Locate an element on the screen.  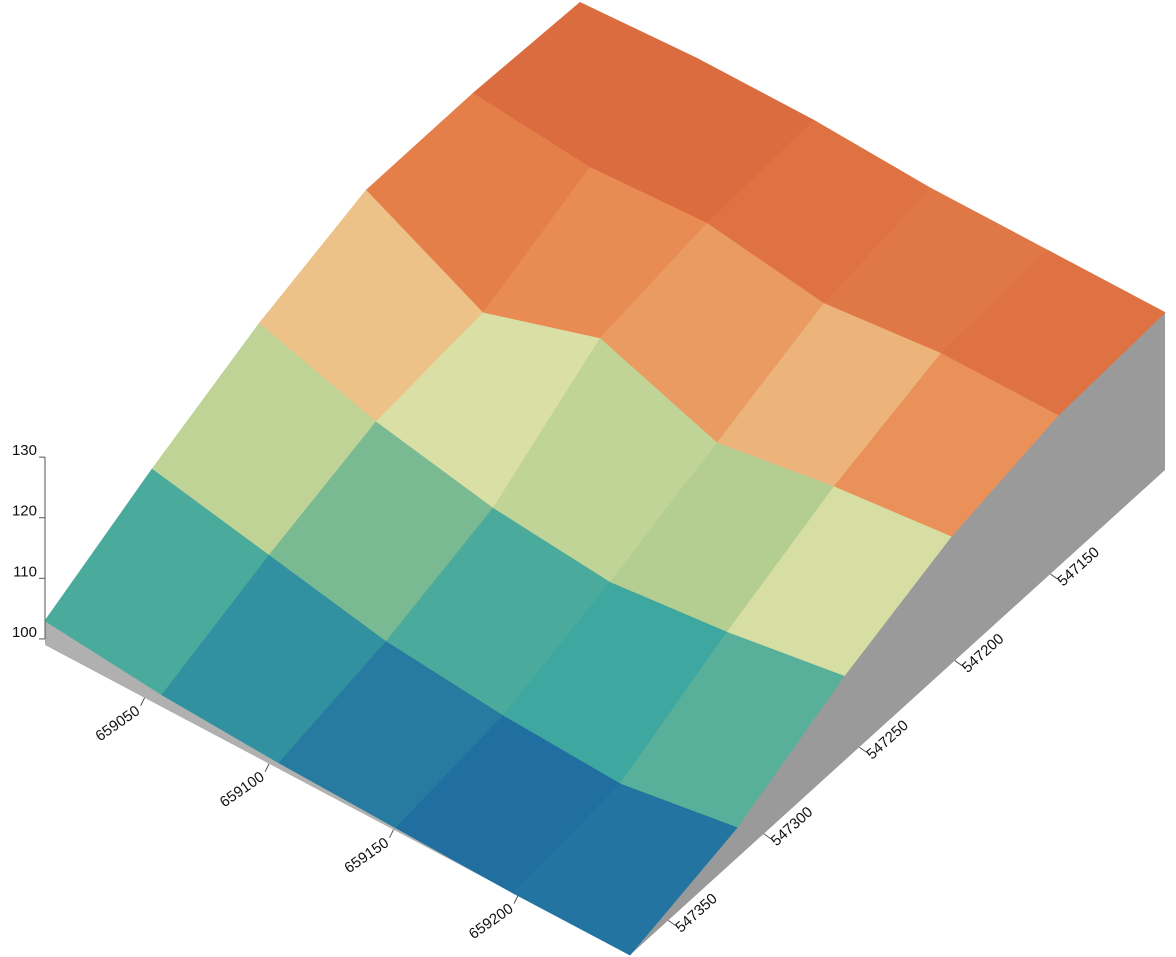
x-tick-label: 659100 is located at coordinates (242, 789).